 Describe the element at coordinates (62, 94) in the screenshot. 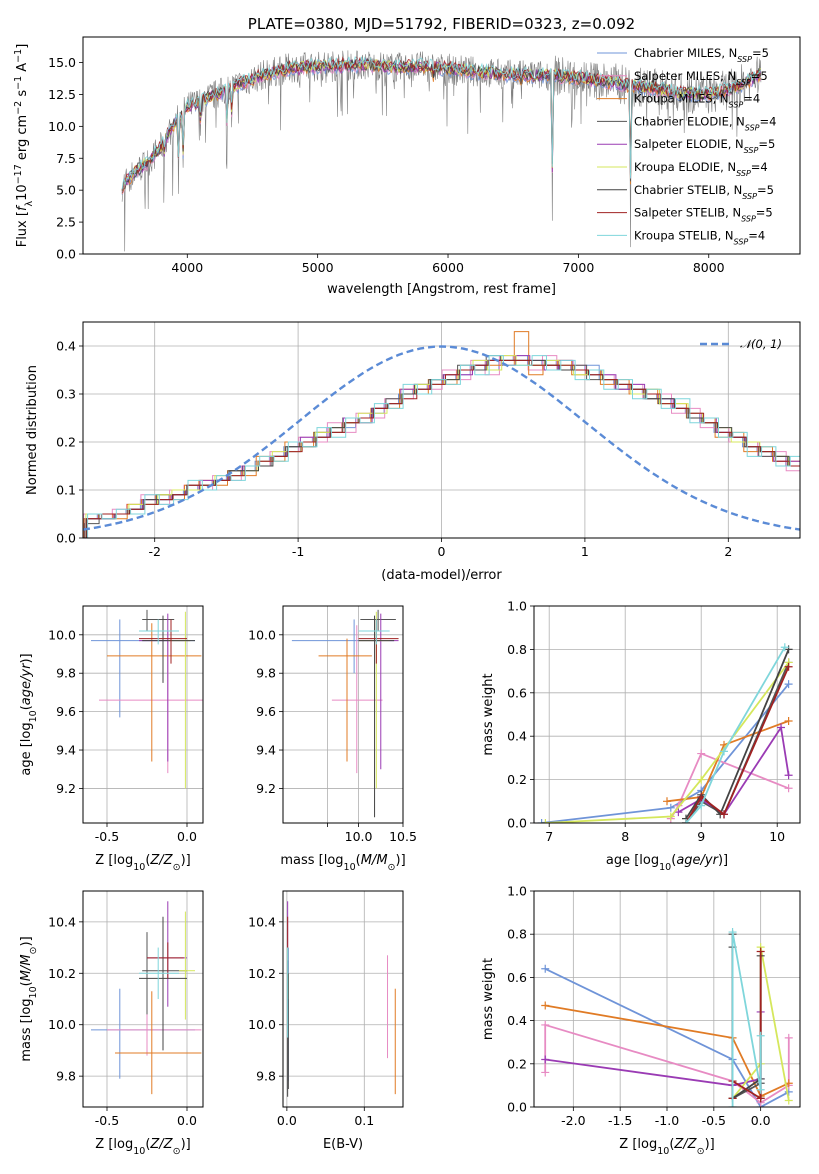

I see `y-tick-label: 12.5` at that location.